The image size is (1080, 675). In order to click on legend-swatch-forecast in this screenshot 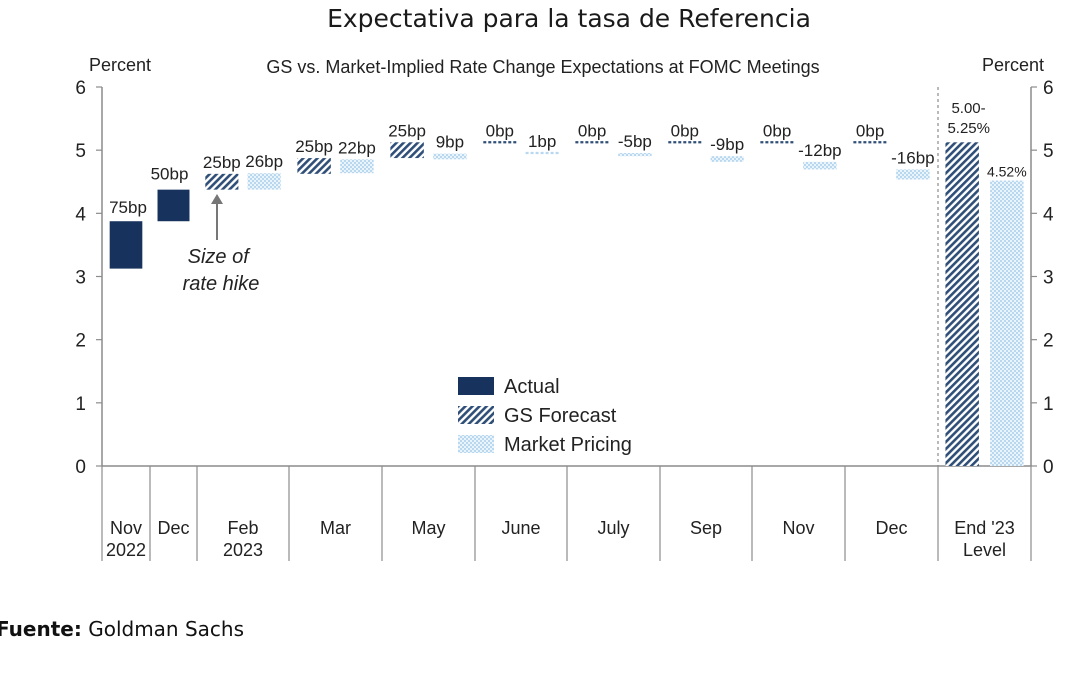, I will do `click(476, 415)`.